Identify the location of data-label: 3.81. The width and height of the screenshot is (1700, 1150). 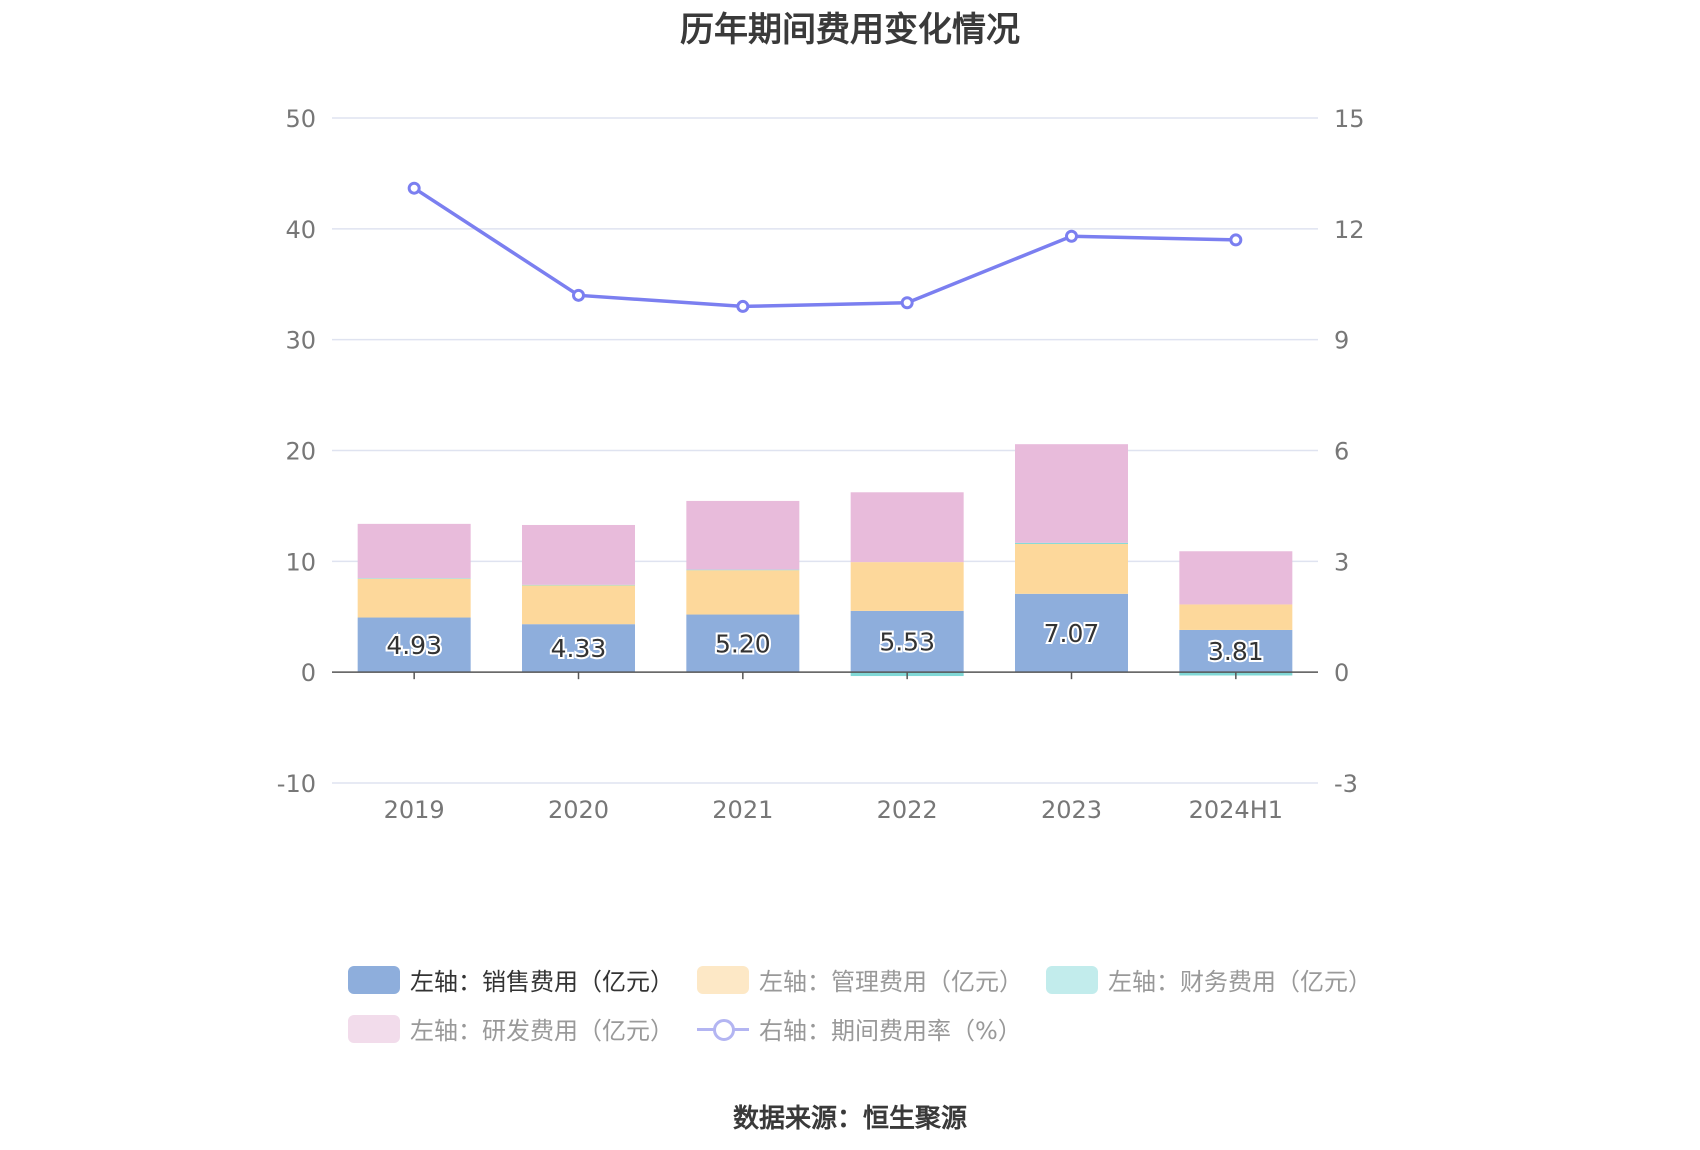
(1236, 651).